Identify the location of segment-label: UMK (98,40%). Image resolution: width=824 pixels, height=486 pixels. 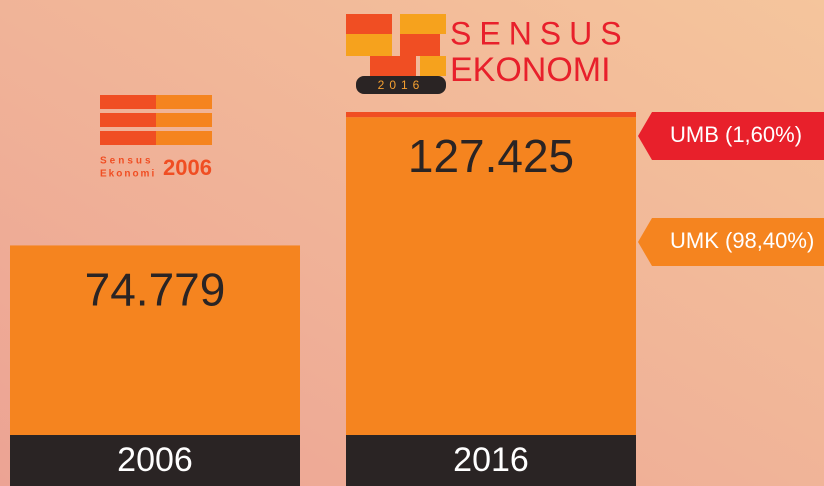
(742, 240).